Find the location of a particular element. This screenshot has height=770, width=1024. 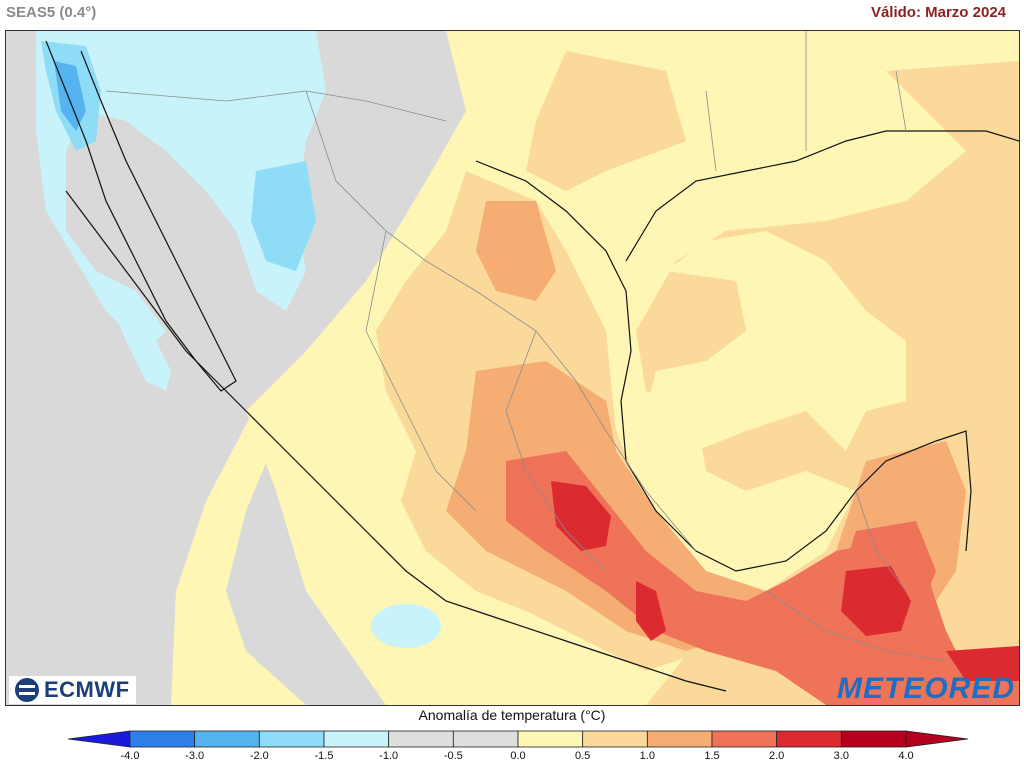

anomaly-0.5-gulf is located at coordinates (776, 341).